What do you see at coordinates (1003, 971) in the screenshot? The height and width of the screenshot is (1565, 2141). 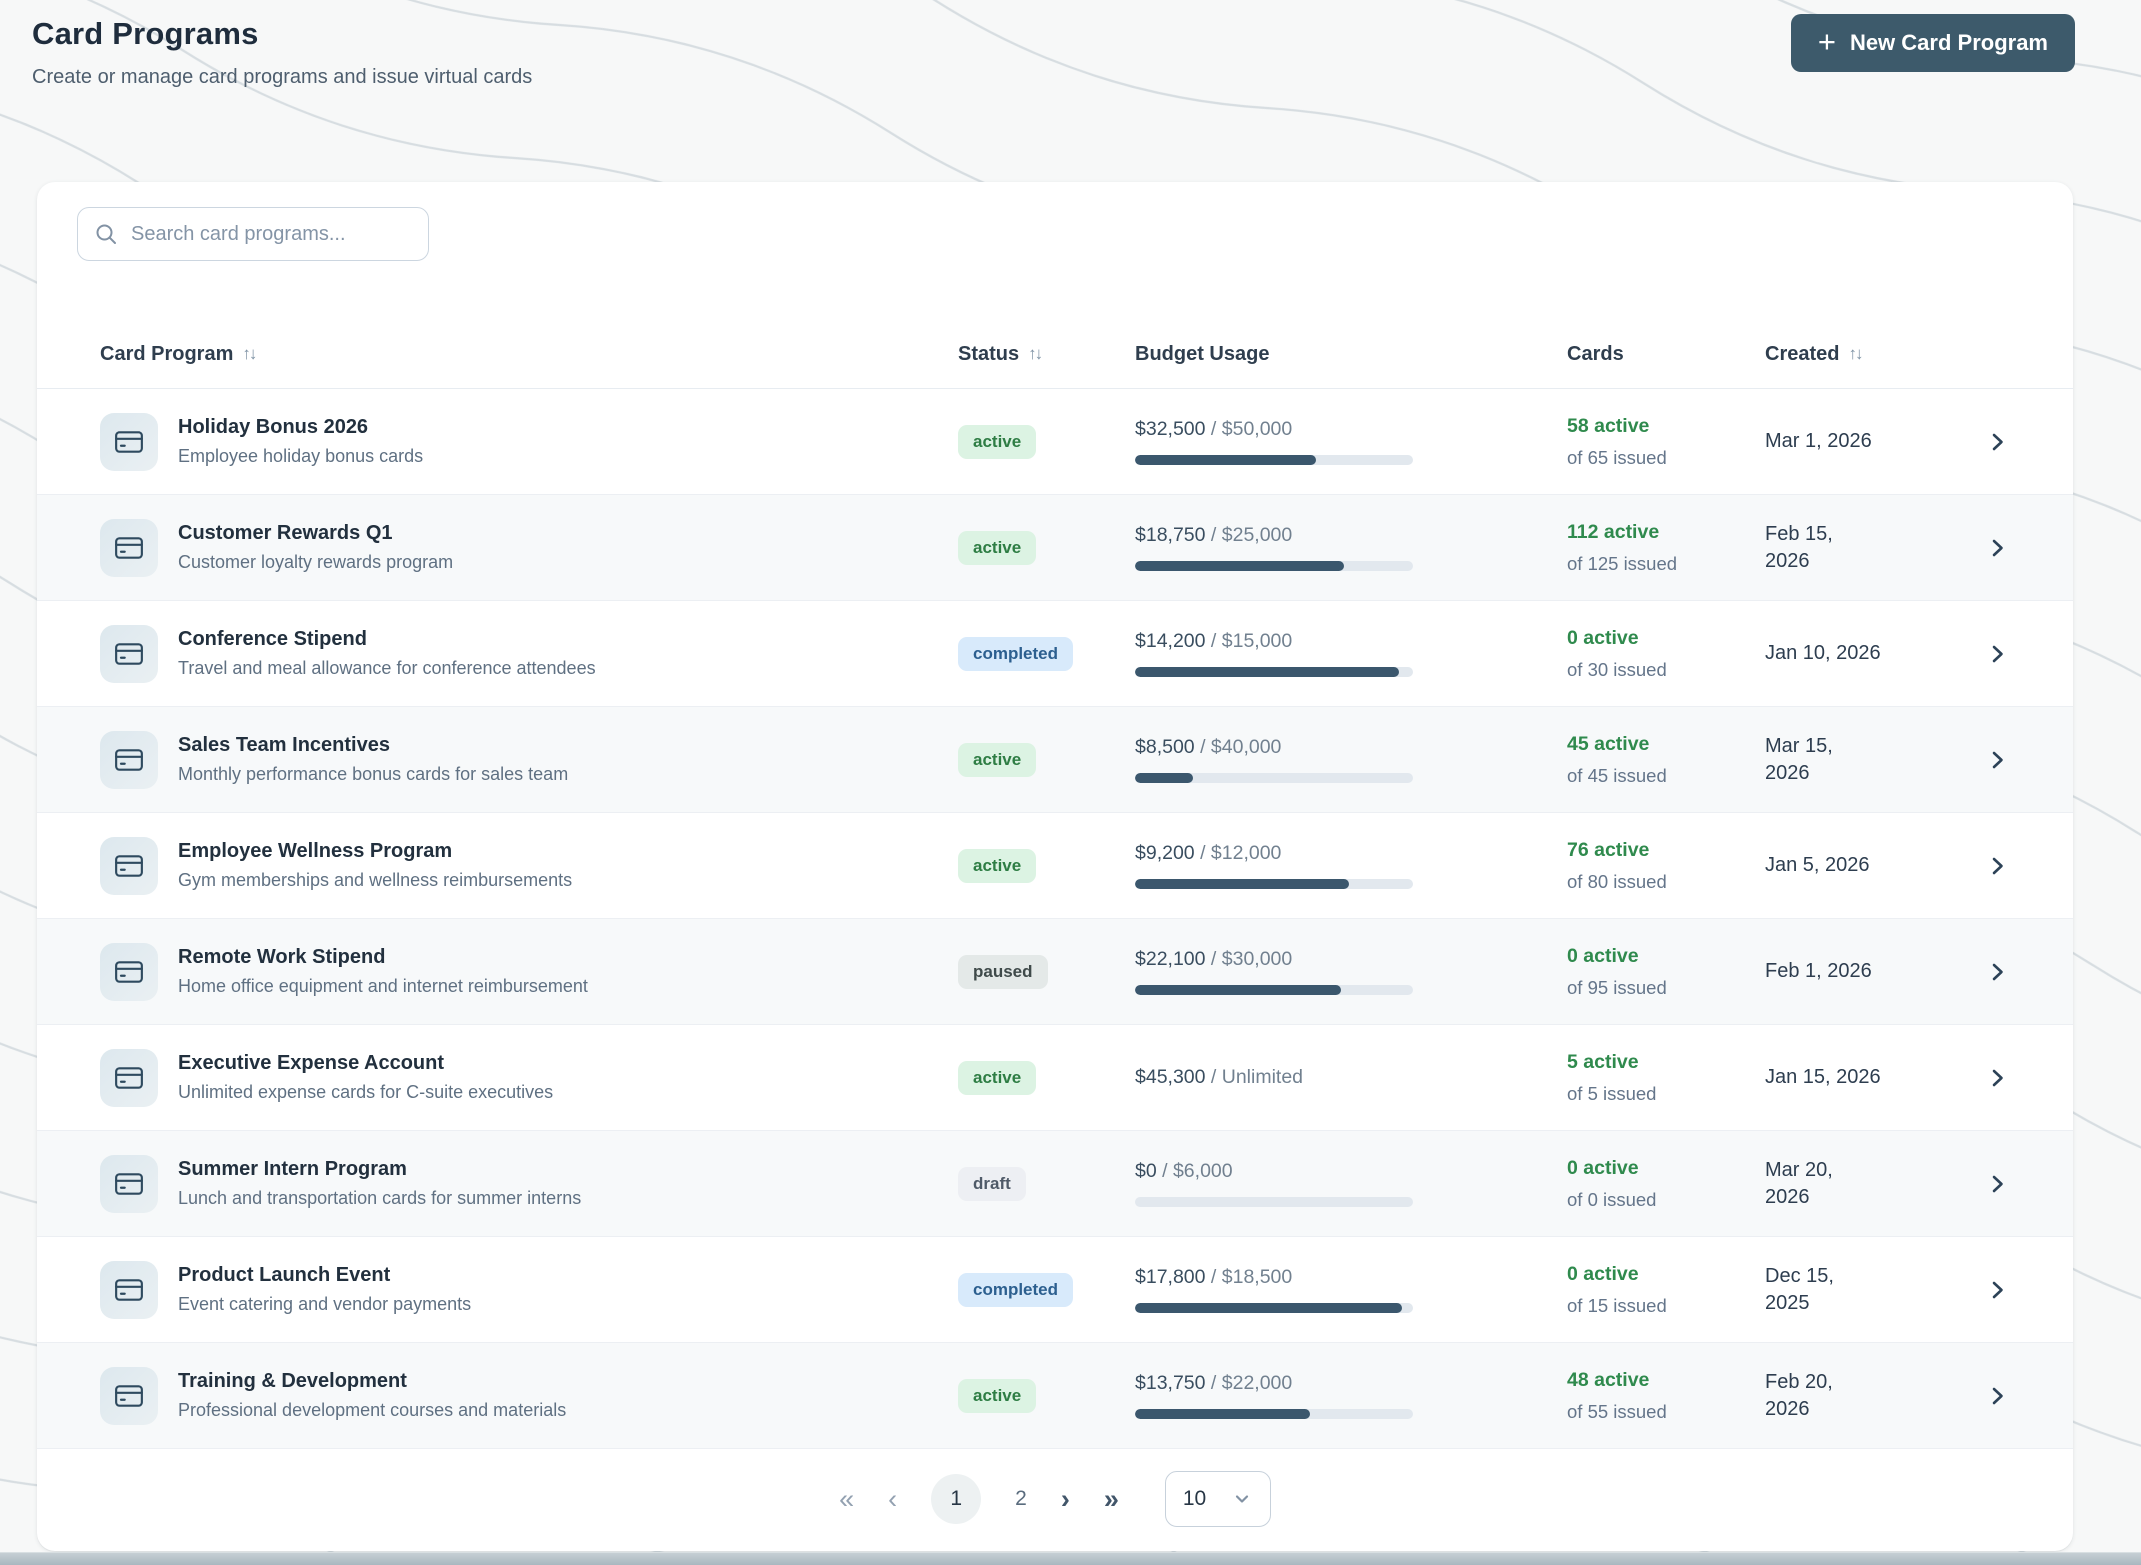 I see `status-badge: paused` at bounding box center [1003, 971].